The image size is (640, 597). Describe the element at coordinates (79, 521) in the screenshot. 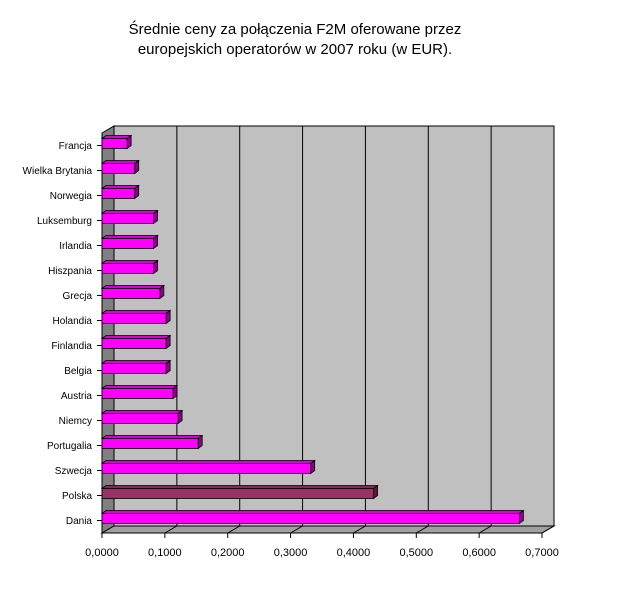

I see `category-label: Dania` at that location.